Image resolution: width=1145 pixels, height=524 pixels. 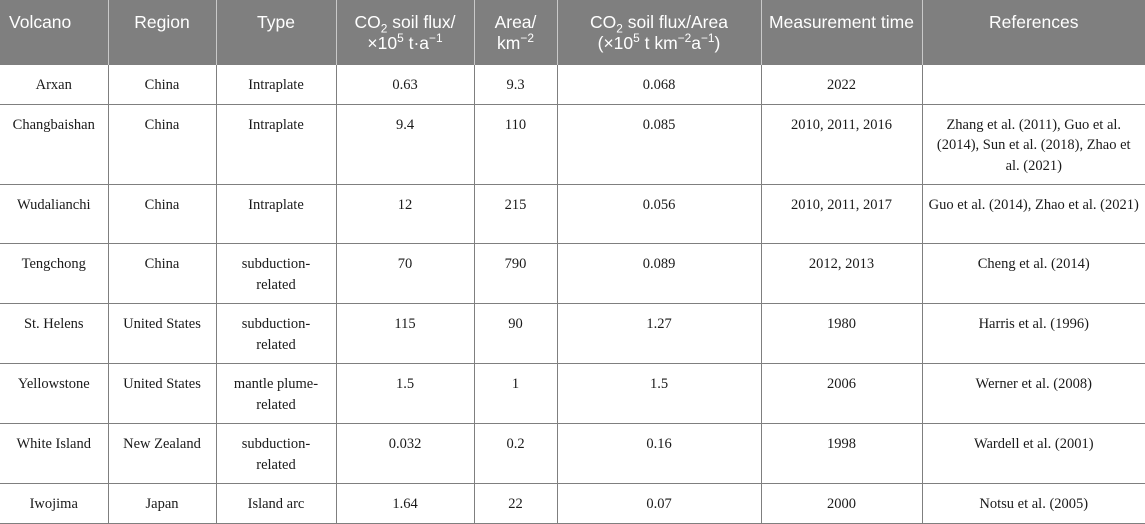 I want to click on header-type: Type, so click(x=275, y=32).